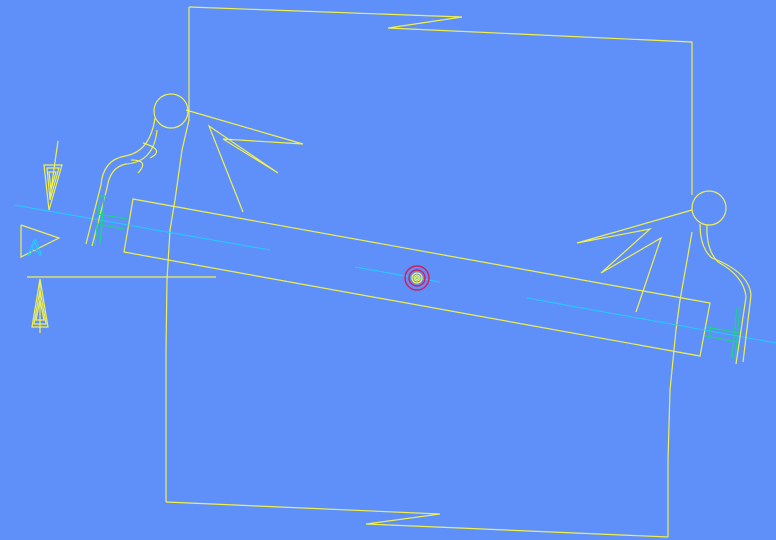  What do you see at coordinates (177, 254) in the screenshot?
I see `frame-left-edge` at bounding box center [177, 254].